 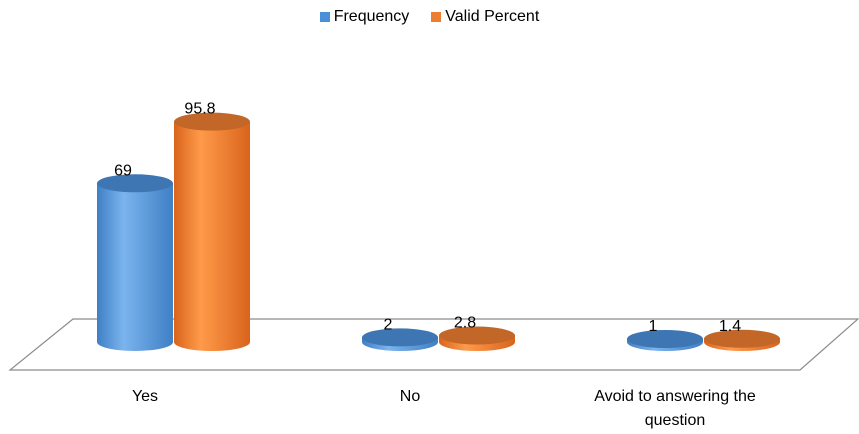 What do you see at coordinates (492, 16) in the screenshot?
I see `legend-label-valid-percent: Valid Percent` at bounding box center [492, 16].